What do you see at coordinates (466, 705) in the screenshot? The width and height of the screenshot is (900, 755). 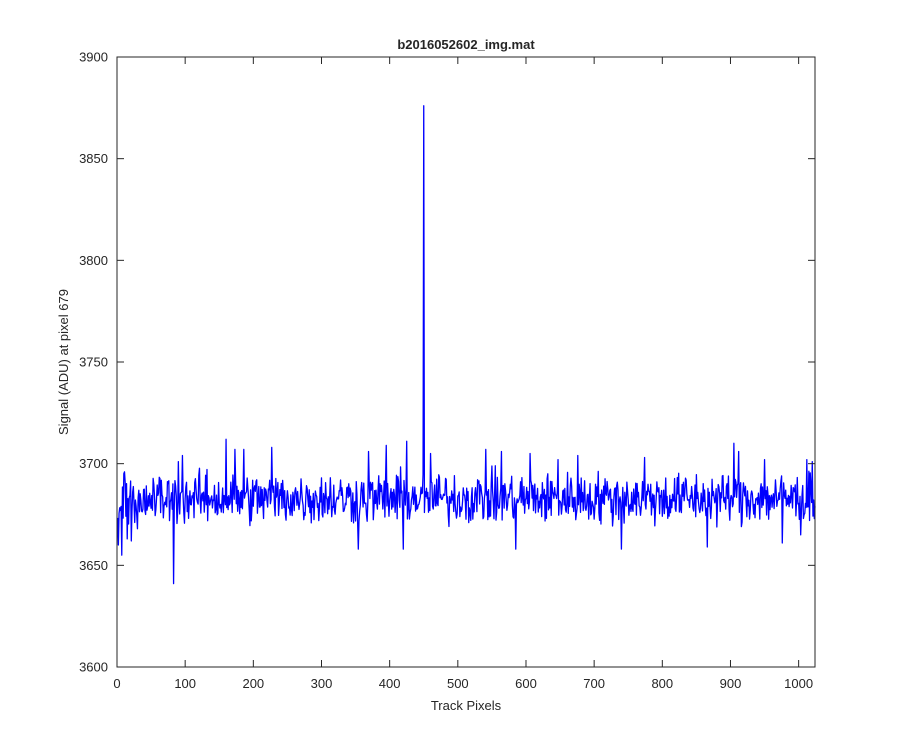 I see `x-axis-label: Track Pixels` at bounding box center [466, 705].